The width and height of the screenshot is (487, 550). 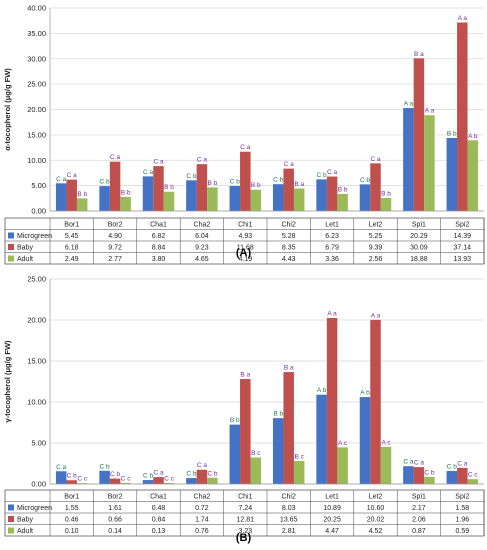 What do you see at coordinates (11, 258) in the screenshot?
I see `legend-swatch-adult` at bounding box center [11, 258].